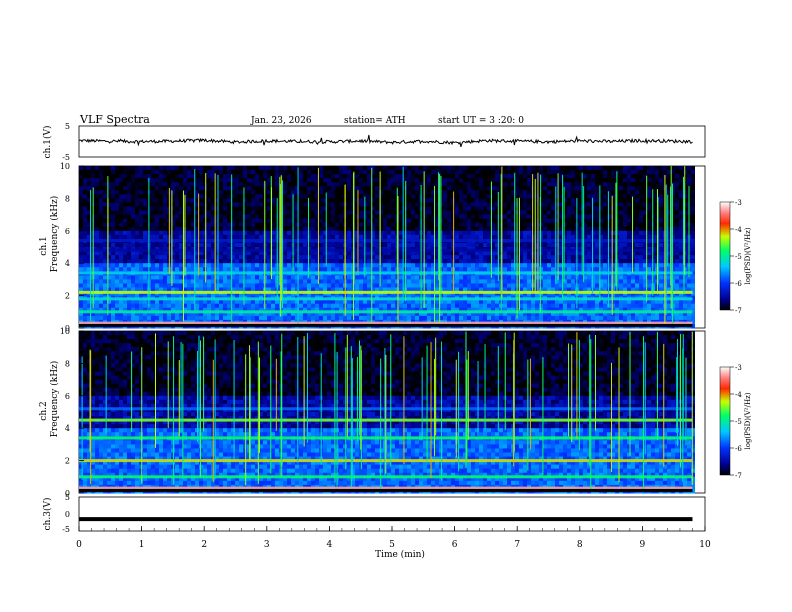 The height and width of the screenshot is (612, 792). What do you see at coordinates (385, 141) in the screenshot?
I see `ch1-waveform-trace` at bounding box center [385, 141].